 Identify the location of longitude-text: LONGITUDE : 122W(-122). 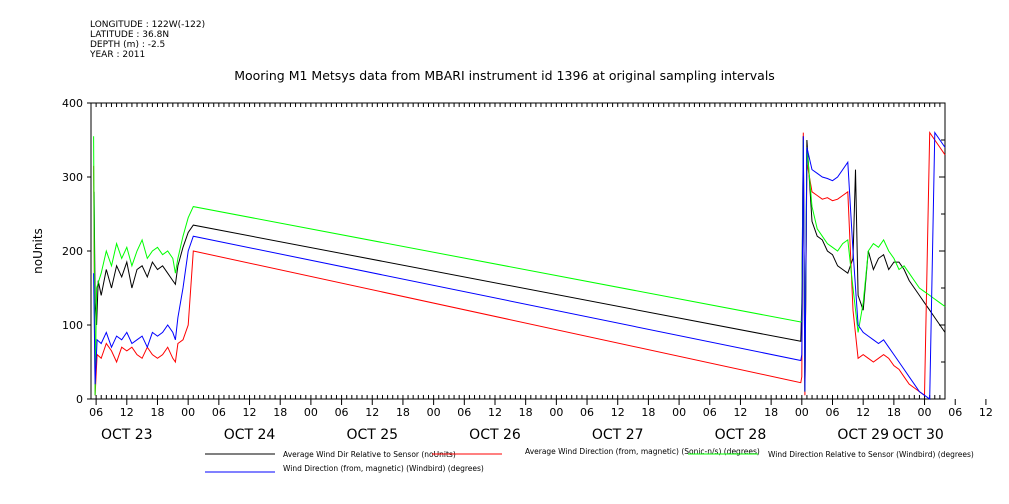
(148, 25).